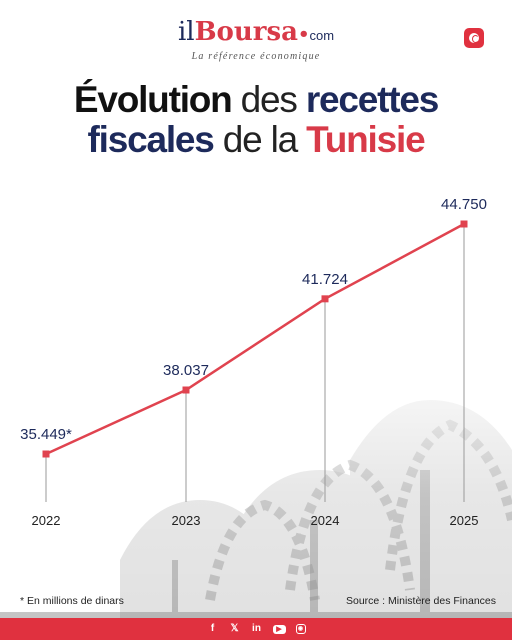 Image resolution: width=512 pixels, height=640 pixels. What do you see at coordinates (325, 520) in the screenshot?
I see `year-label-2024: 2024` at bounding box center [325, 520].